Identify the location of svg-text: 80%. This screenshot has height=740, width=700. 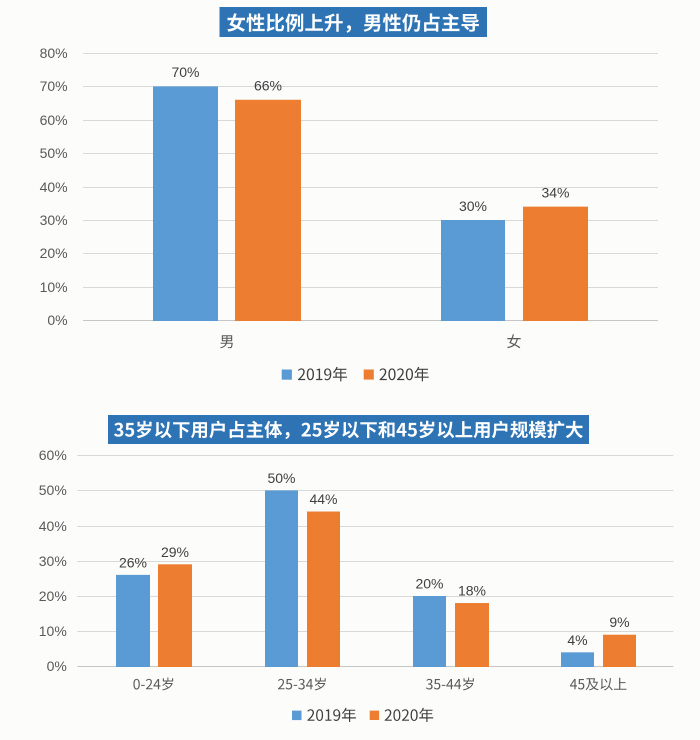
(54, 53).